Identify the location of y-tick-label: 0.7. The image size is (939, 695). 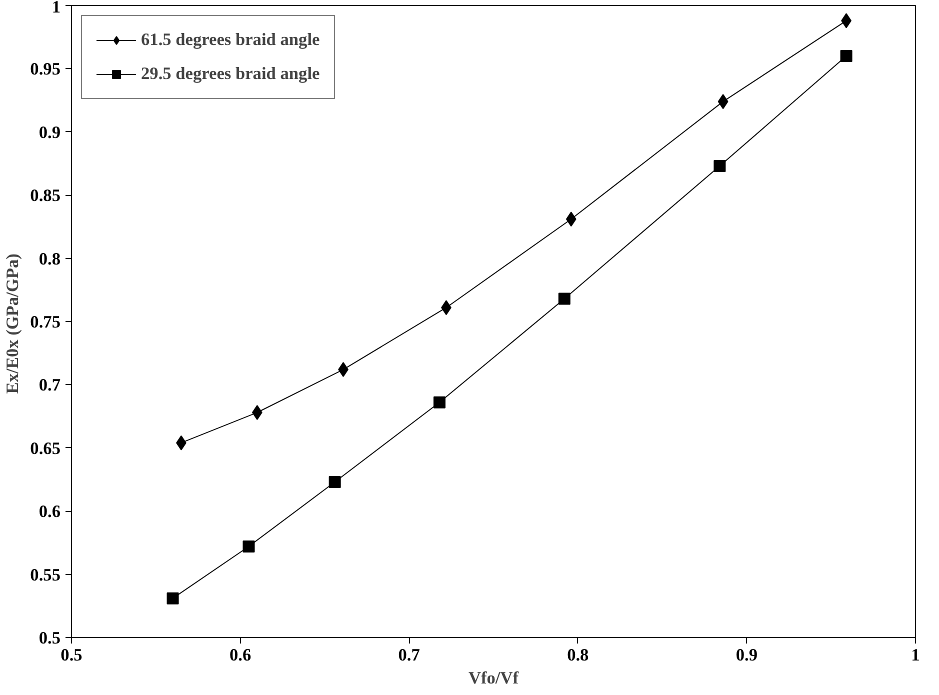
(49, 385).